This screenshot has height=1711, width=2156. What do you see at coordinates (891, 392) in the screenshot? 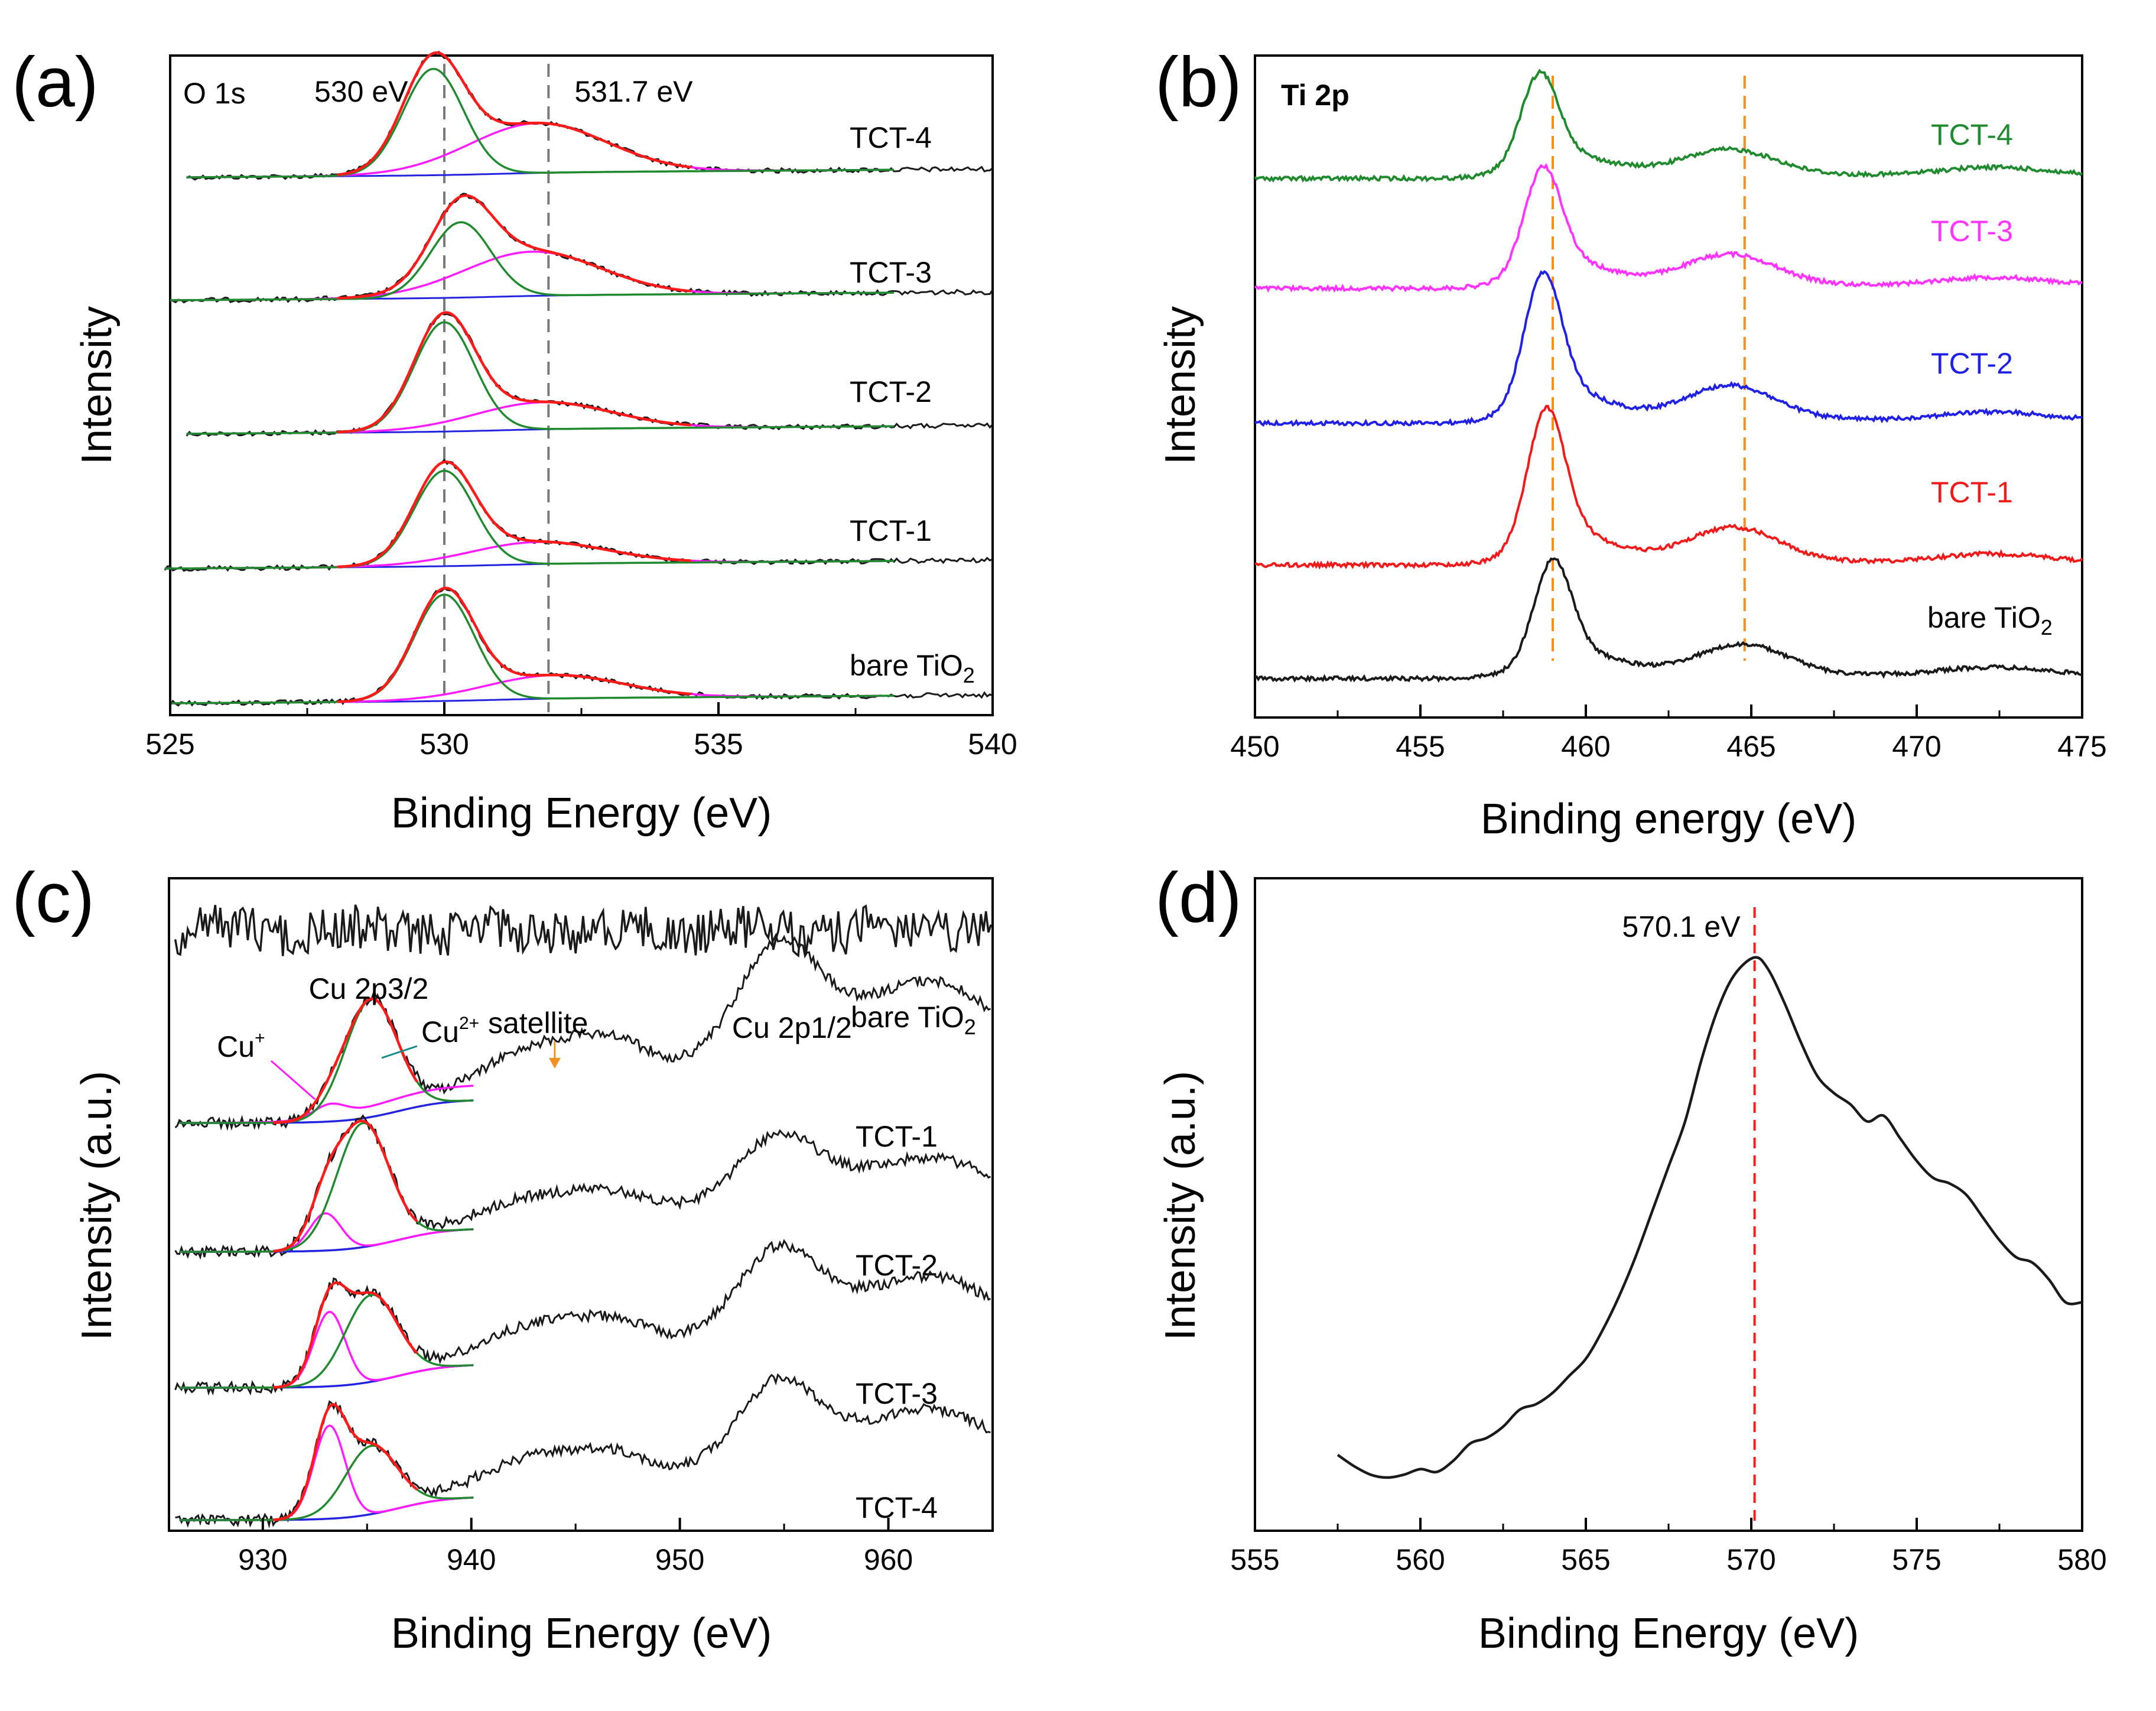
I see `panel-a-series-label: TCT-2` at bounding box center [891, 392].